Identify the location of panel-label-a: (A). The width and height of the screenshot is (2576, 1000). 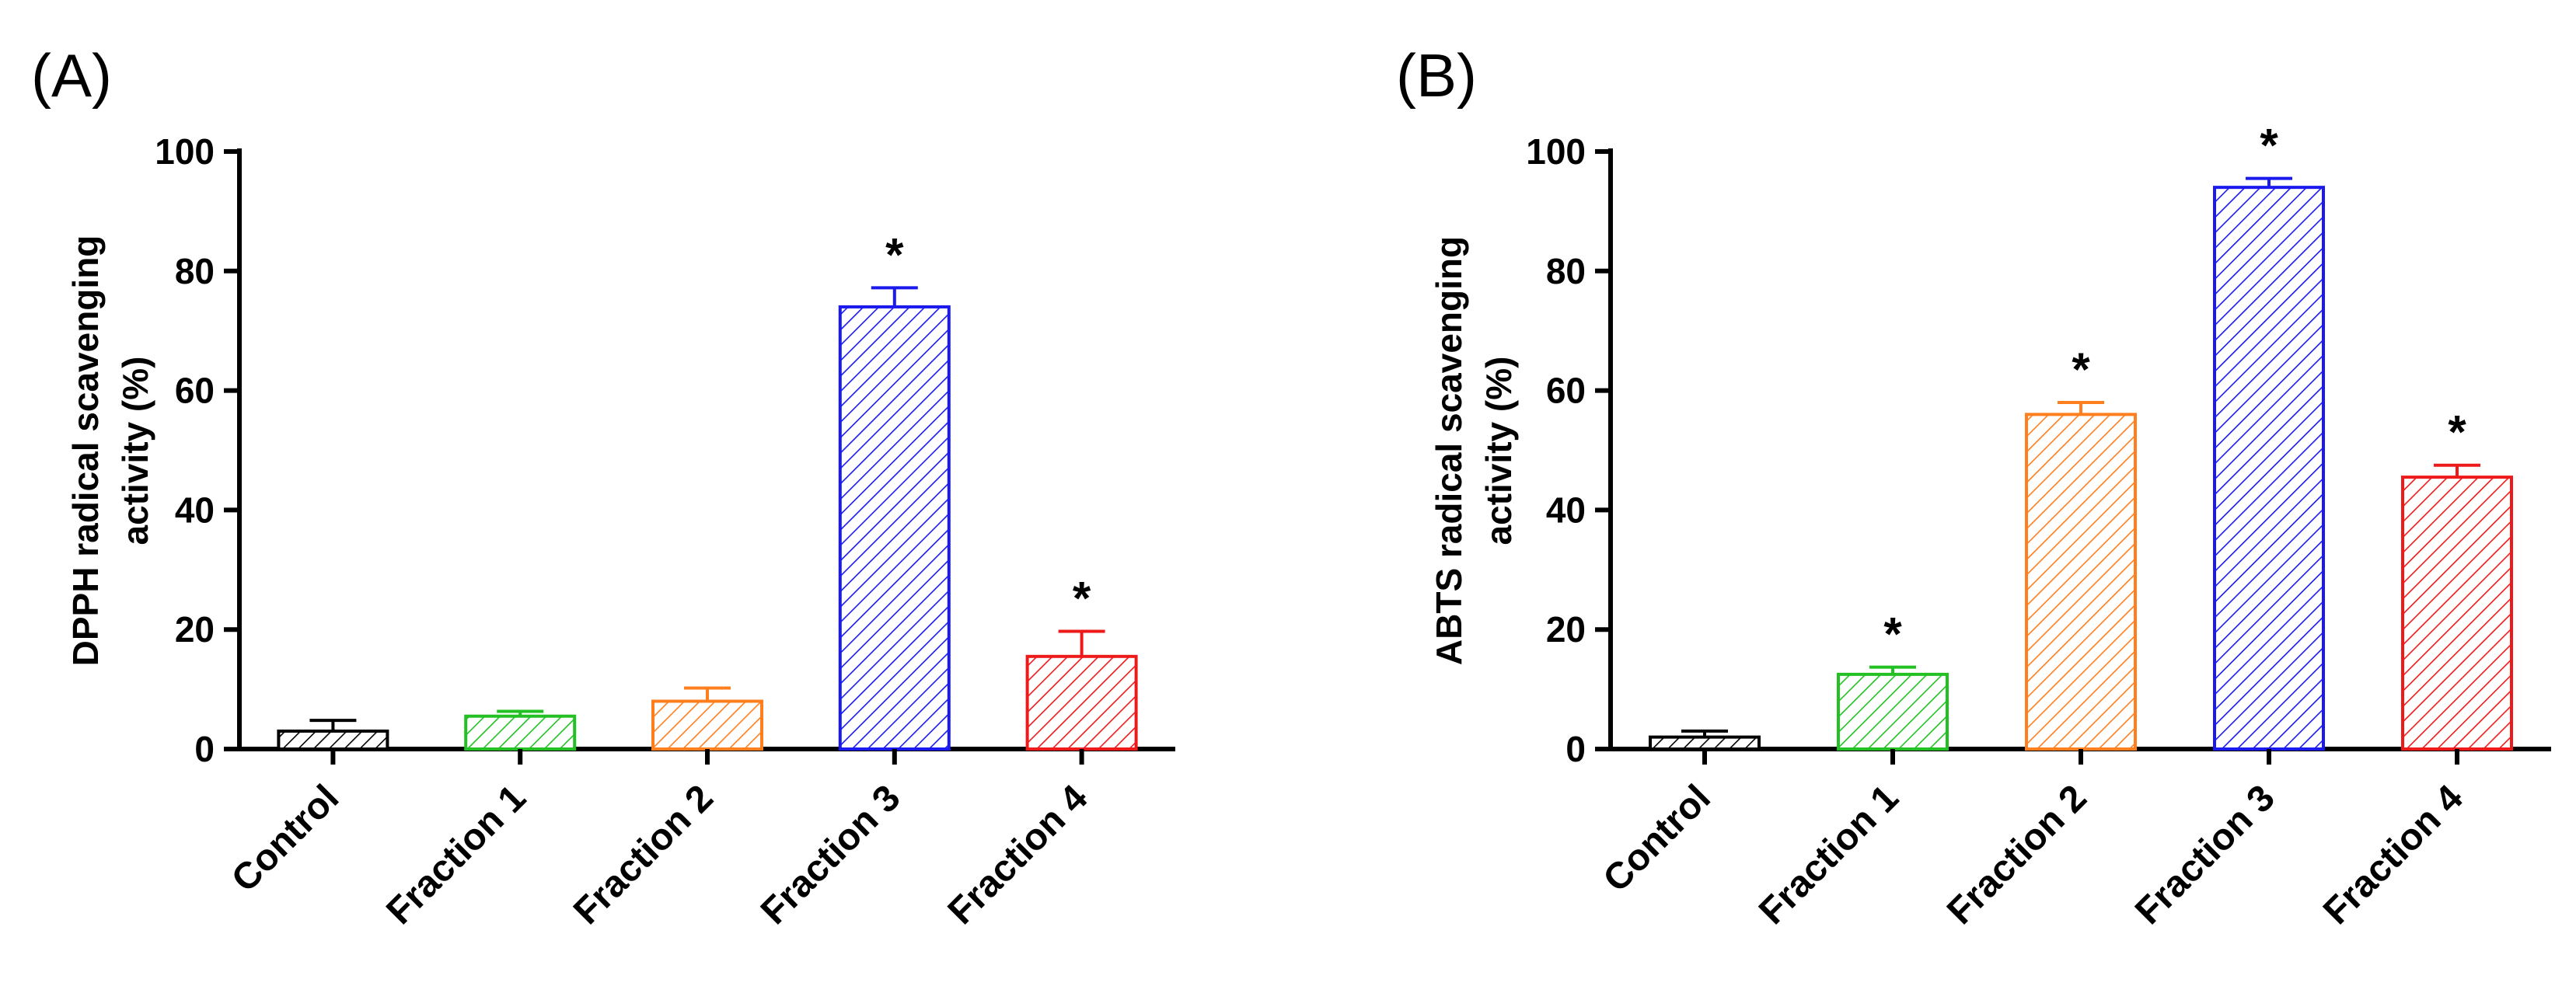
(72, 75).